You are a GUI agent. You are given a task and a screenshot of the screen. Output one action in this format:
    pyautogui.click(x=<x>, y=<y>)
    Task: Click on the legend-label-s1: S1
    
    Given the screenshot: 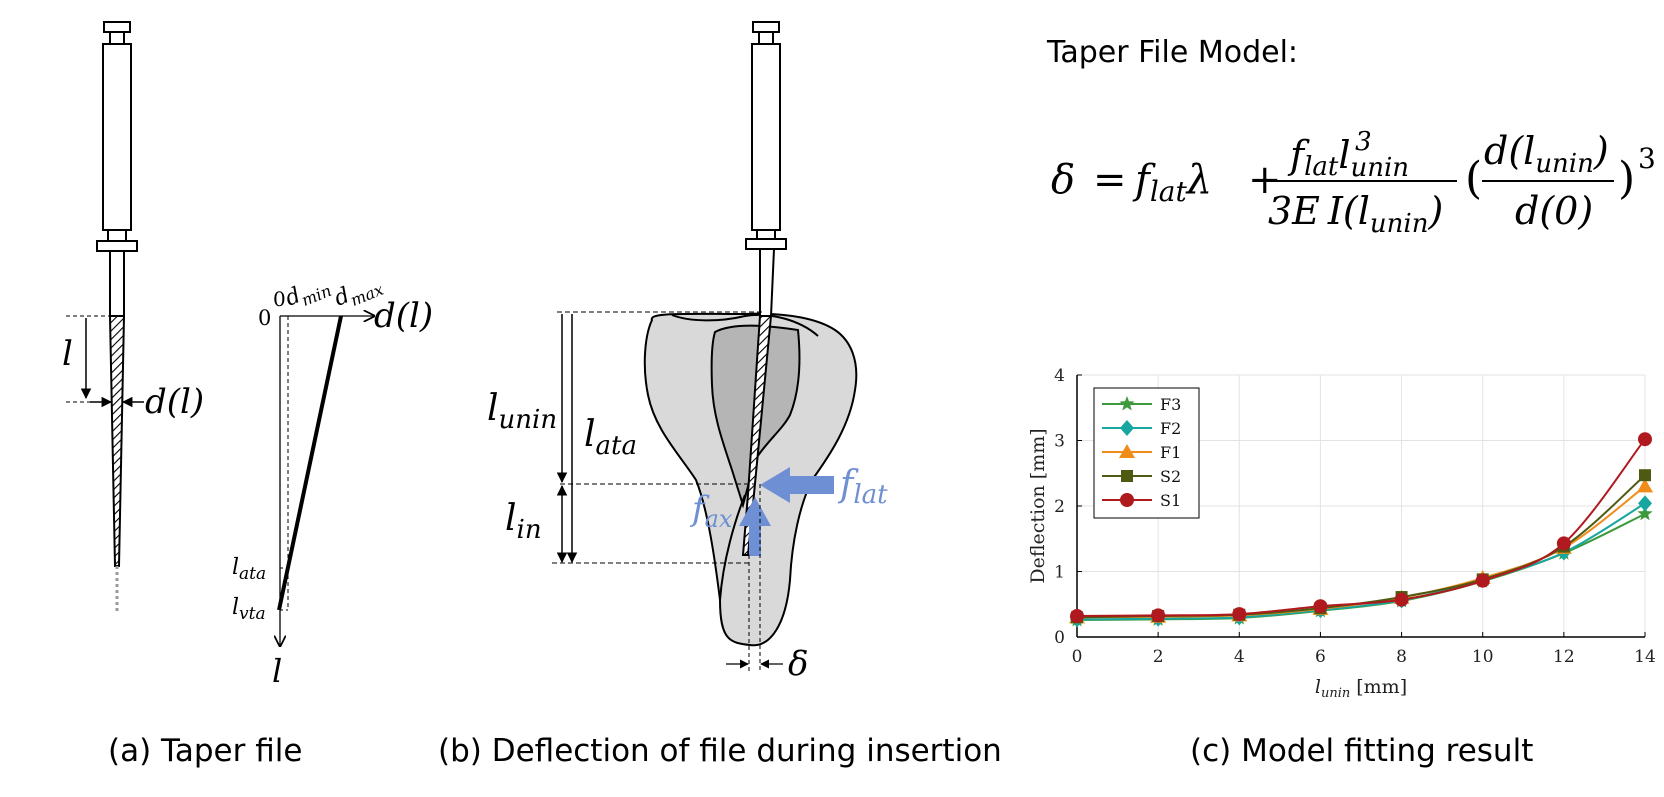 What is the action you would take?
    pyautogui.click(x=1170, y=500)
    